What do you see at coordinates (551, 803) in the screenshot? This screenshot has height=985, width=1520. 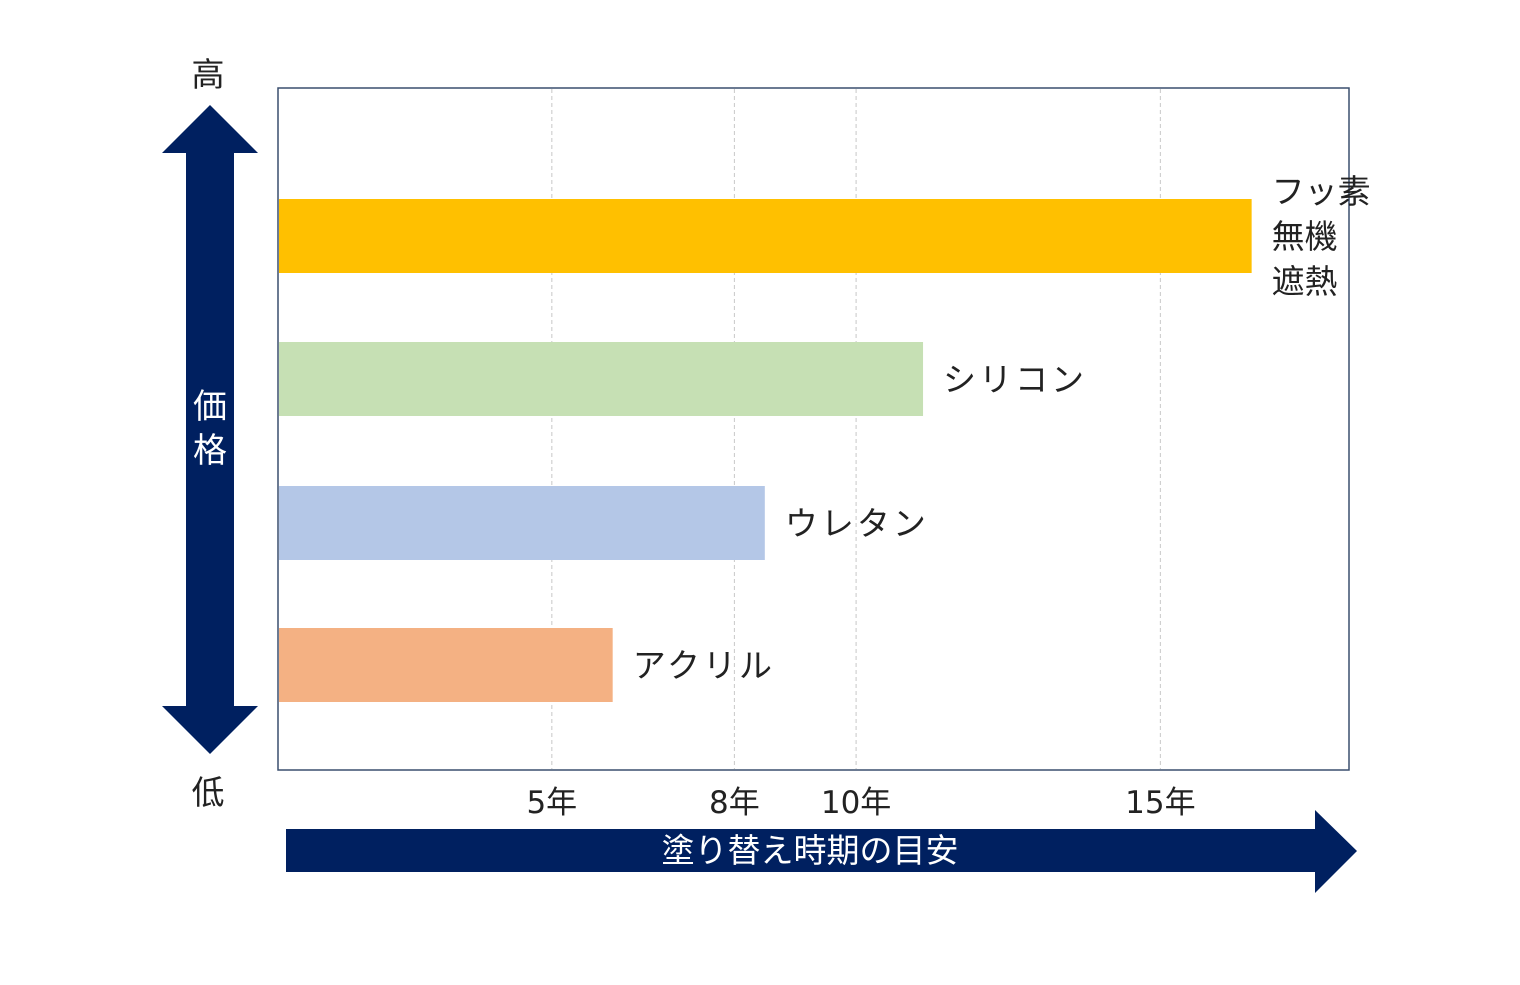 I see `x-tick-label: 5年` at bounding box center [551, 803].